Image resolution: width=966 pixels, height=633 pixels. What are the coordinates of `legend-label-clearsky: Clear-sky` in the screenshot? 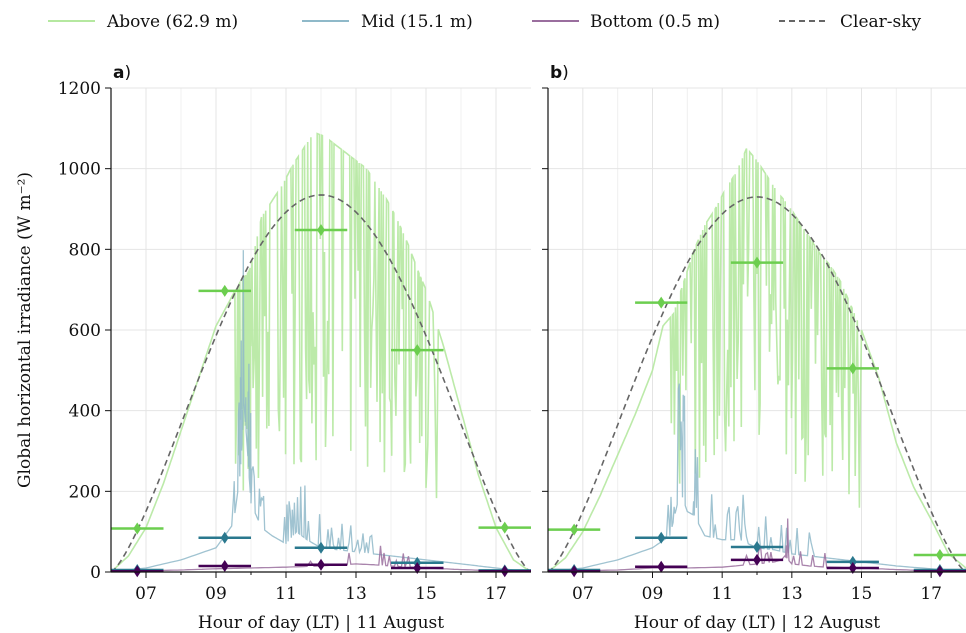 It's located at (881, 22).